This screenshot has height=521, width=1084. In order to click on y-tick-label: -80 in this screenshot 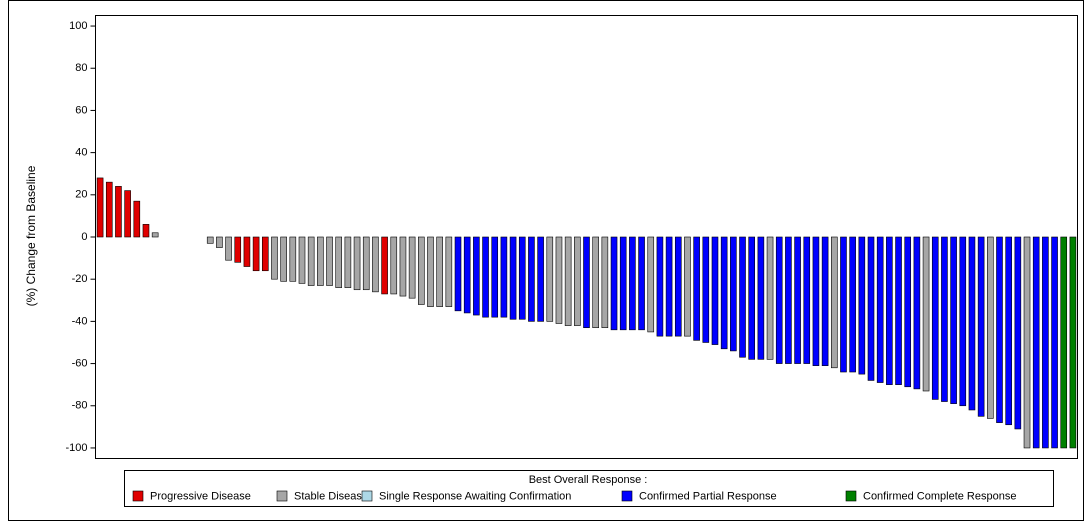, I will do `click(80, 406)`.